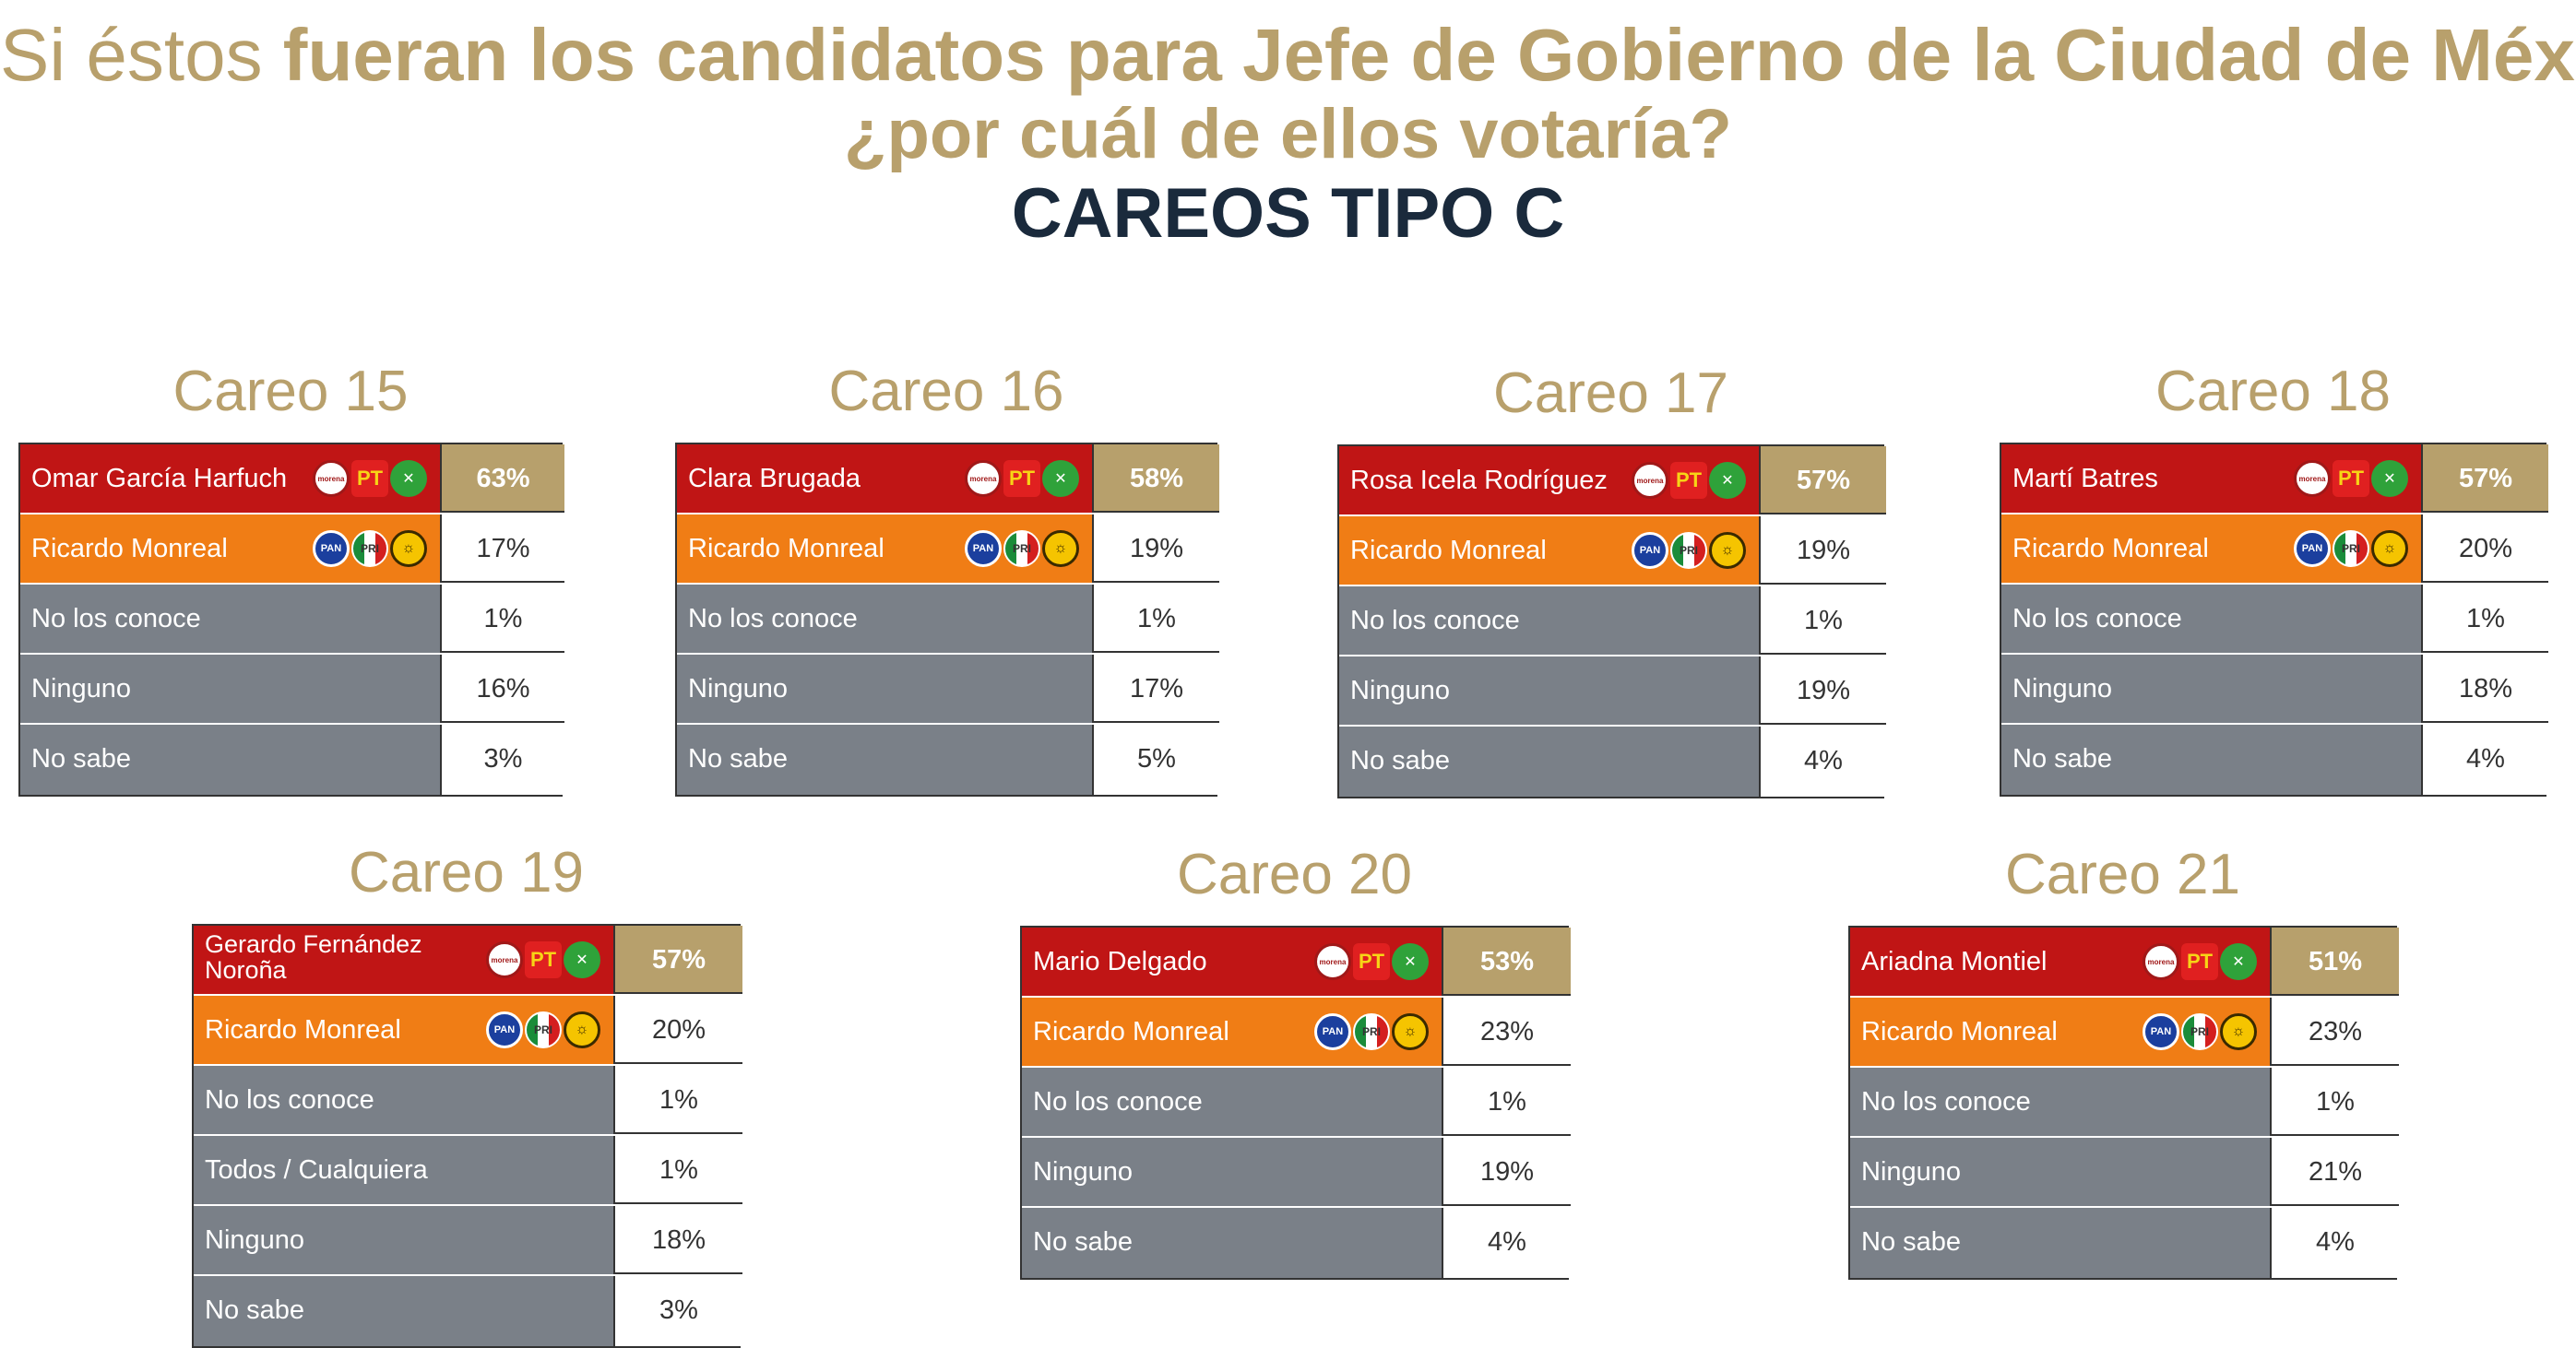 This screenshot has width=2576, height=1348. Describe the element at coordinates (313, 957) in the screenshot. I see `row-label: Gerardo Fernández Noroña` at that location.